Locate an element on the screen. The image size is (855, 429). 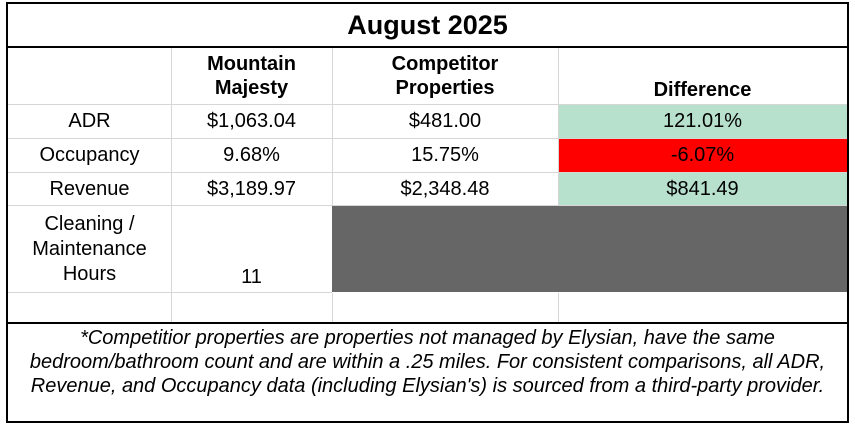
greyed-out-cells is located at coordinates (589, 249).